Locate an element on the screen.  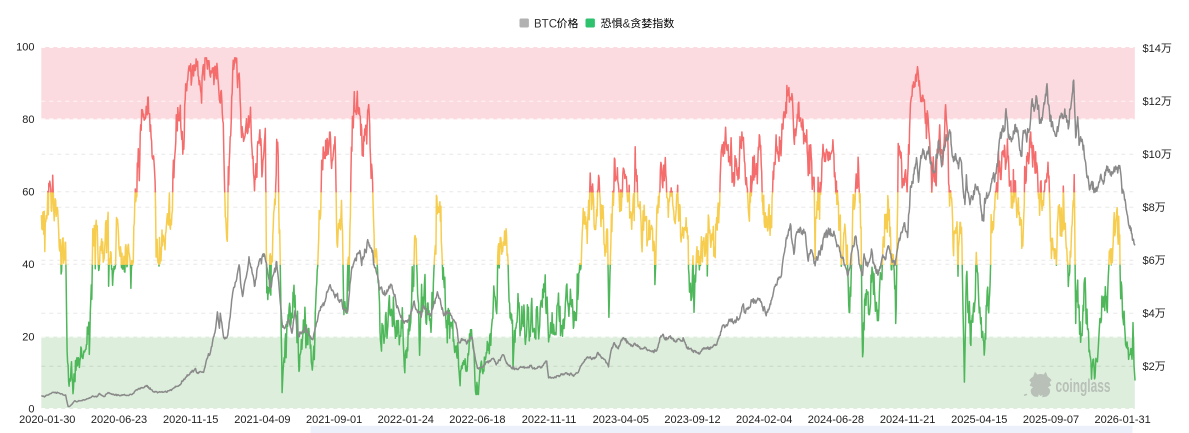
svg-text: 2026-01-31 is located at coordinates (1122, 420).